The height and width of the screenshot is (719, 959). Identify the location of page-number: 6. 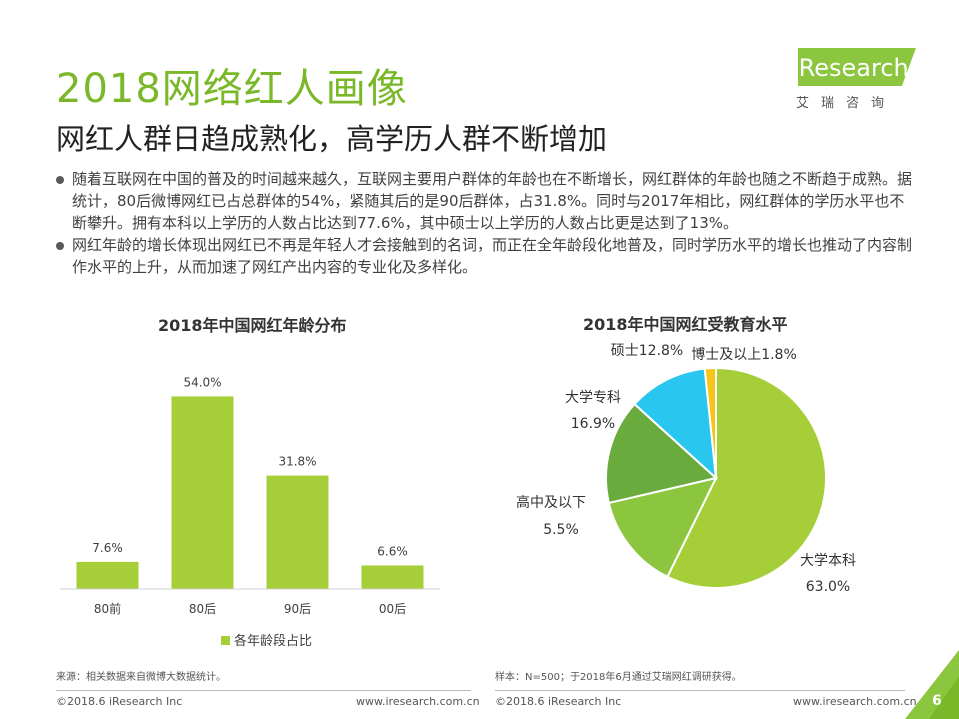
(937, 701).